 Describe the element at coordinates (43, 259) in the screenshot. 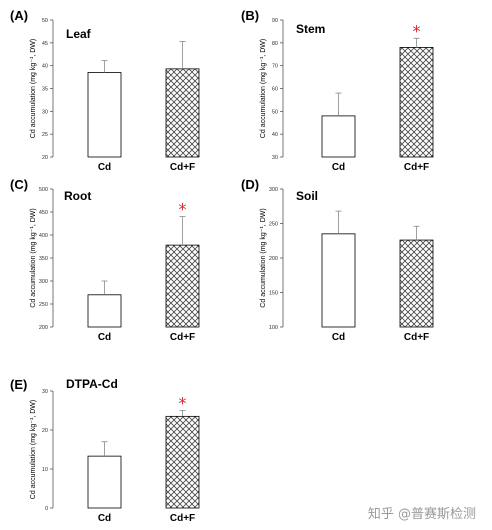

I see `y-tick-label: 350` at that location.